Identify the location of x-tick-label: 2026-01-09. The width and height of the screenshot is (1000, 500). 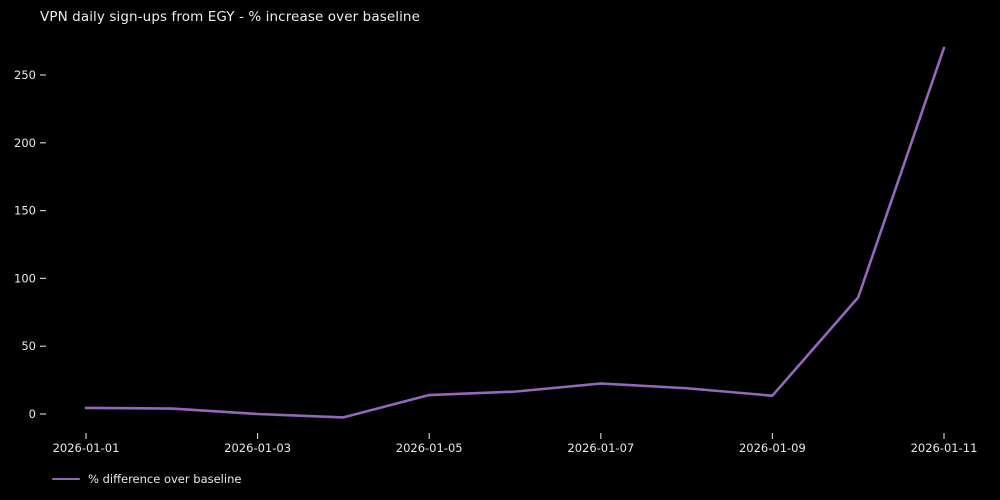
(772, 448).